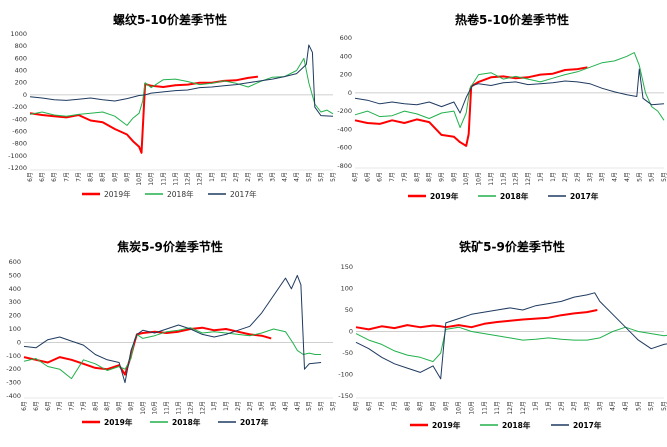  I want to click on y-tick-label: 600, so click(21, 58).